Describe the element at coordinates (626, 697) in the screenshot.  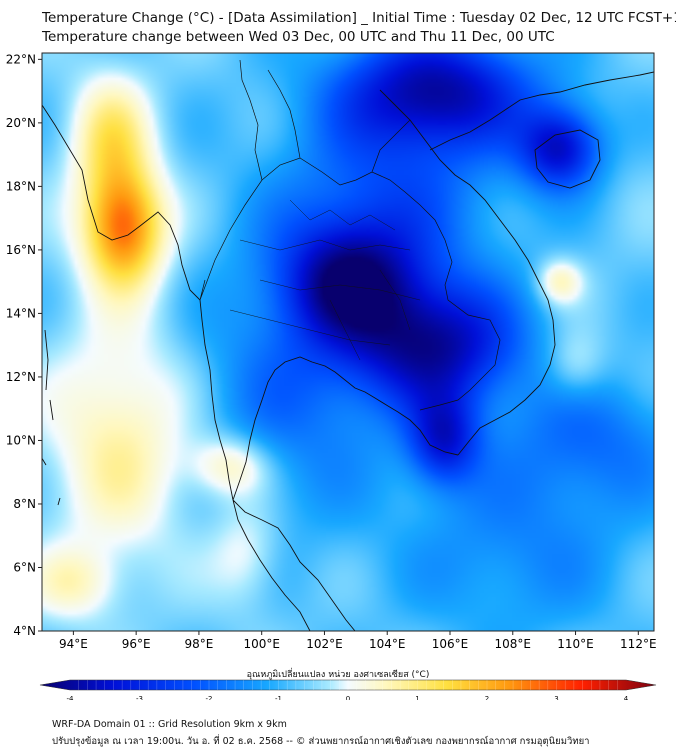
I see `colorbar-tick-label: 4` at that location.